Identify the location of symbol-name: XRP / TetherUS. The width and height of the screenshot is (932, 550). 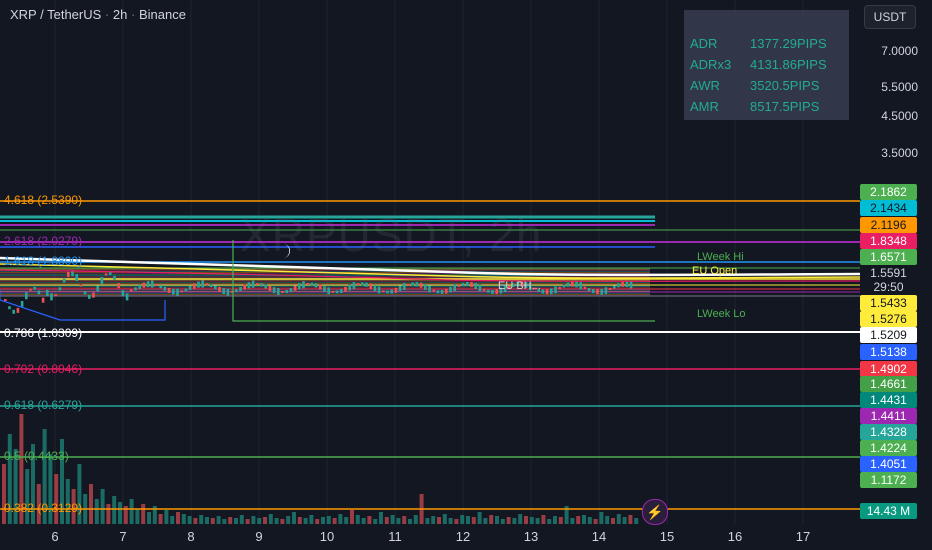
(56, 14).